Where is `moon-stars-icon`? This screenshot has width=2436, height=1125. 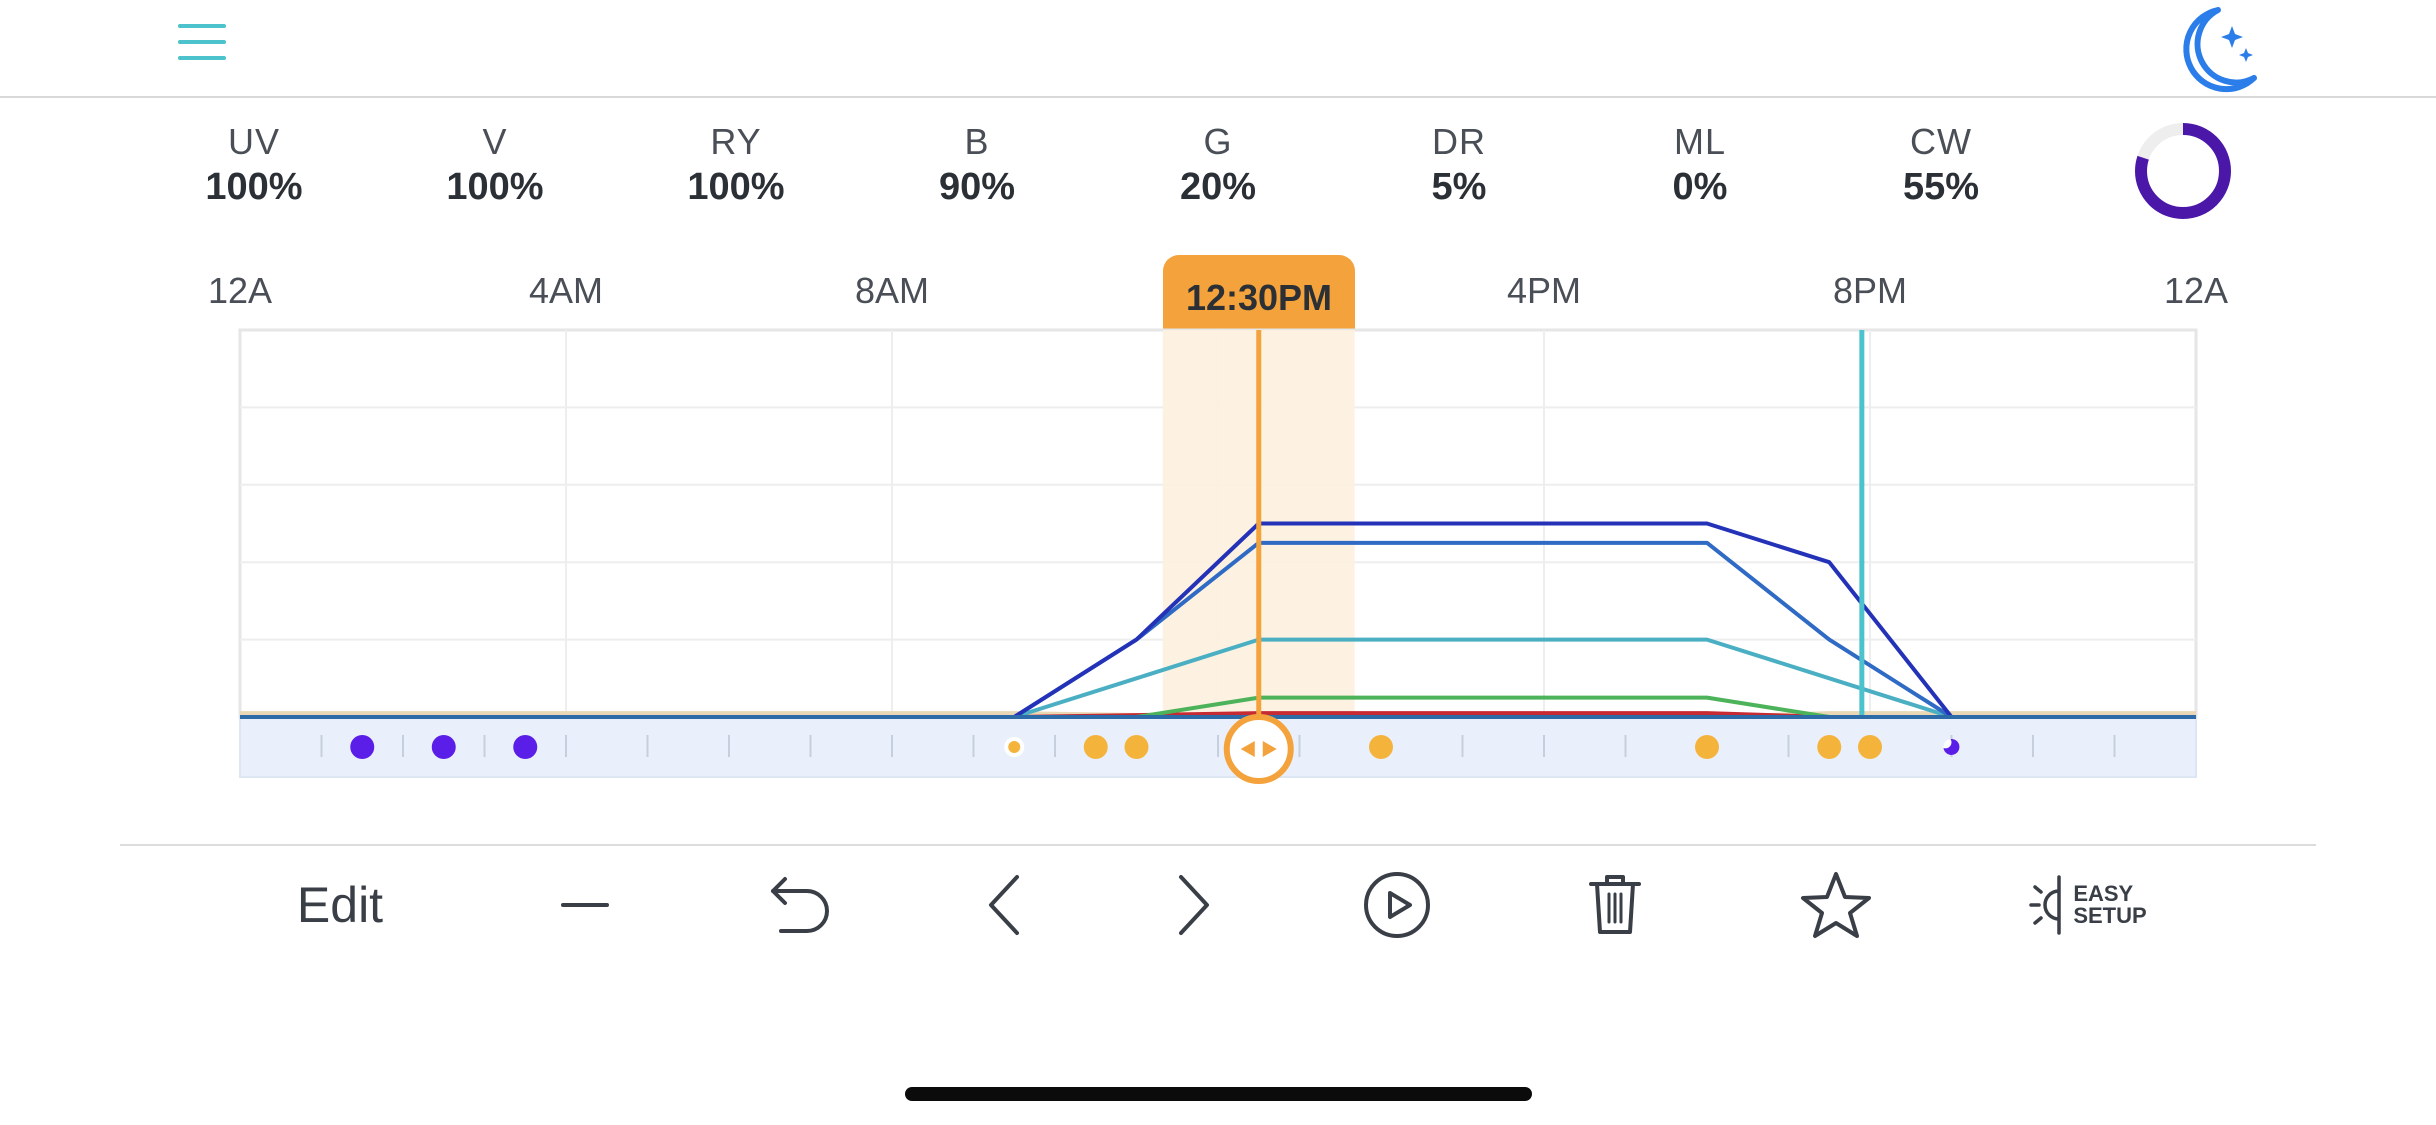
moon-stars-icon is located at coordinates (2214, 49).